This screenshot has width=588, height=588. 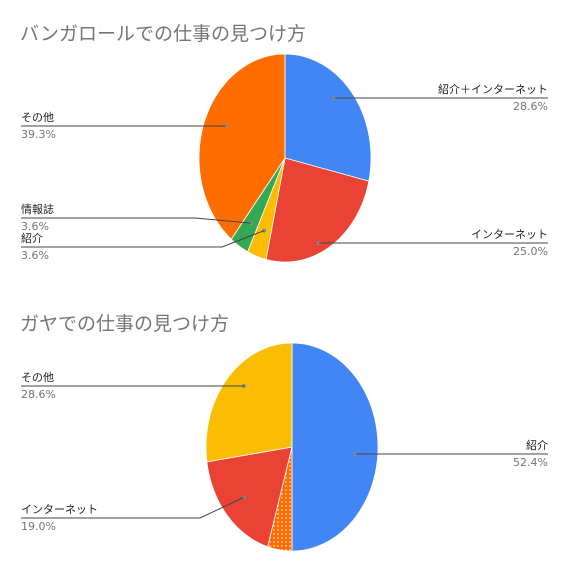 I want to click on slice-label: 紹介＋インターネット, so click(x=493, y=89).